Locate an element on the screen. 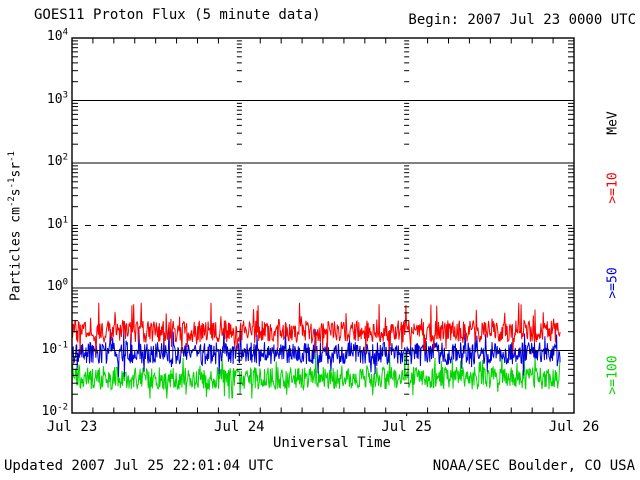 This screenshot has height=480, width=640. y-tick-label: 10⁰ is located at coordinates (57, 285).